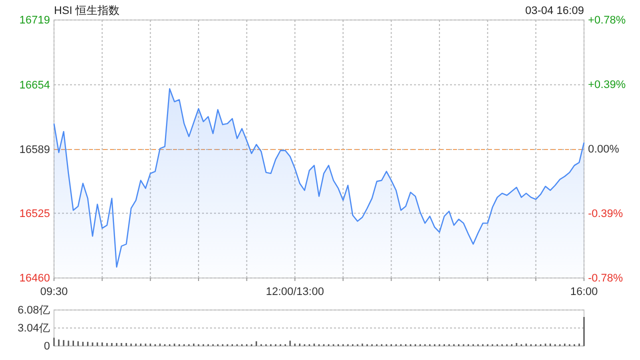 This screenshot has height=360, width=640. What do you see at coordinates (584, 292) in the screenshot?
I see `x-tick-label: 16:00` at bounding box center [584, 292].